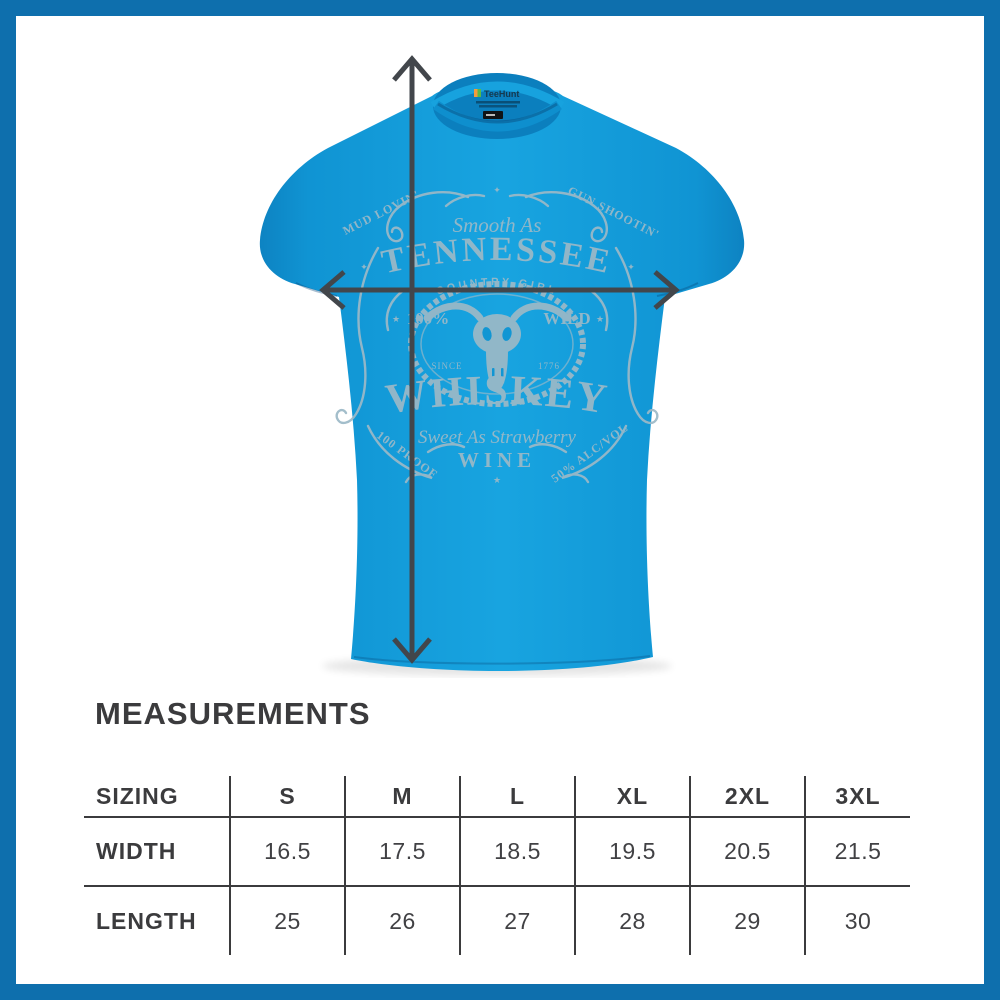  Describe the element at coordinates (497, 437) in the screenshot. I see `design-script-bottom: Sweet As Strawberry` at that location.